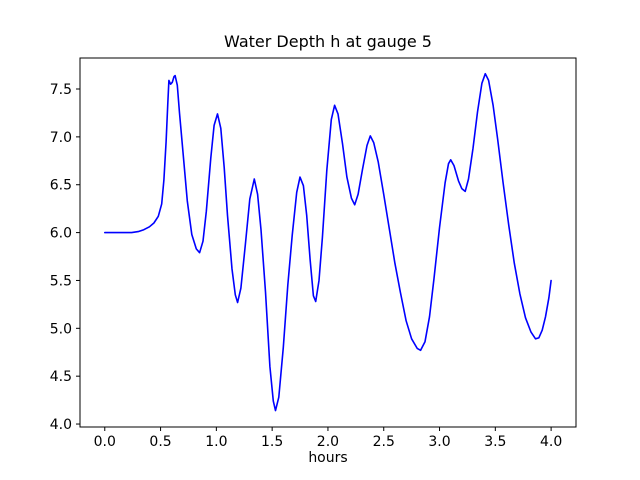 The width and height of the screenshot is (640, 480). I want to click on x-tick-label: 1.0, so click(216, 442).